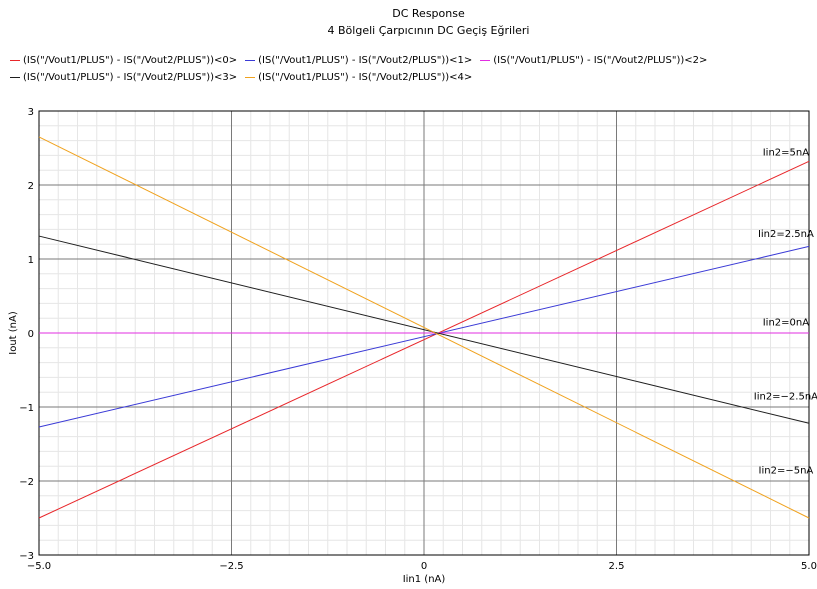 The height and width of the screenshot is (589, 817). I want to click on y-tick-labels: −3 −2 −1 0 1 2 3, so click(26, 334).